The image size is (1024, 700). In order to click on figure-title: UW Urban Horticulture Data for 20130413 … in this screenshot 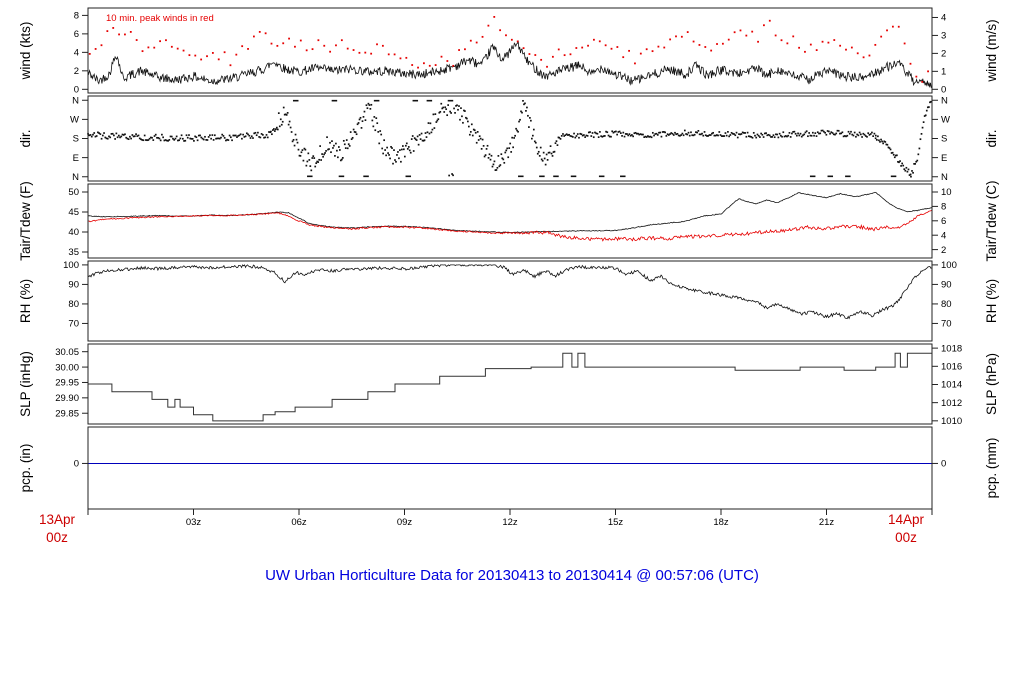, I will do `click(512, 575)`.